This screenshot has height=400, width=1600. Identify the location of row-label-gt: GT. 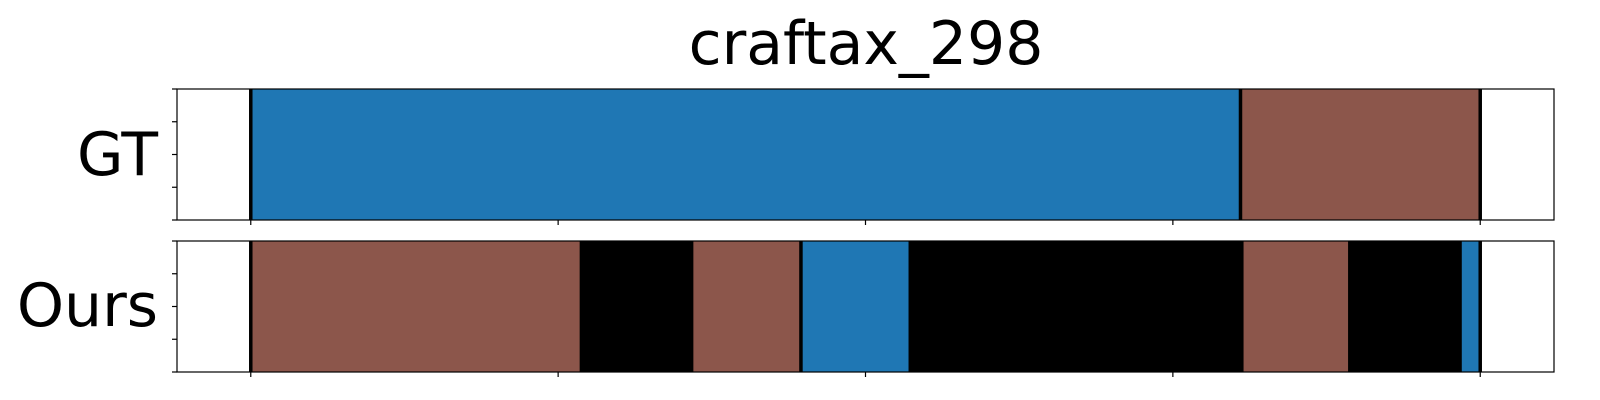
(117, 155).